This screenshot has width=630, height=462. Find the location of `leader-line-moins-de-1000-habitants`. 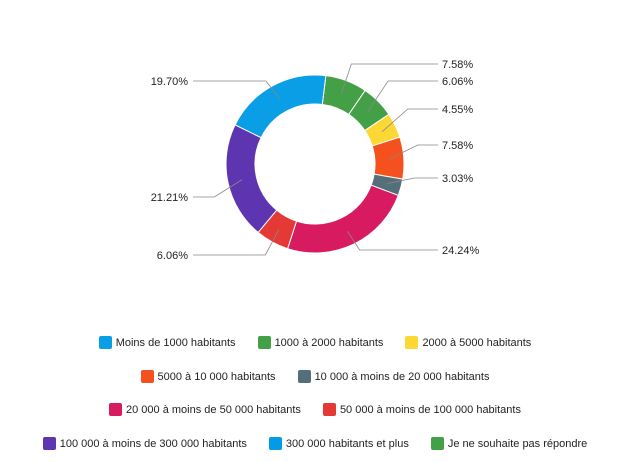

leader-line-moins-de-1000-habitants is located at coordinates (236, 89).